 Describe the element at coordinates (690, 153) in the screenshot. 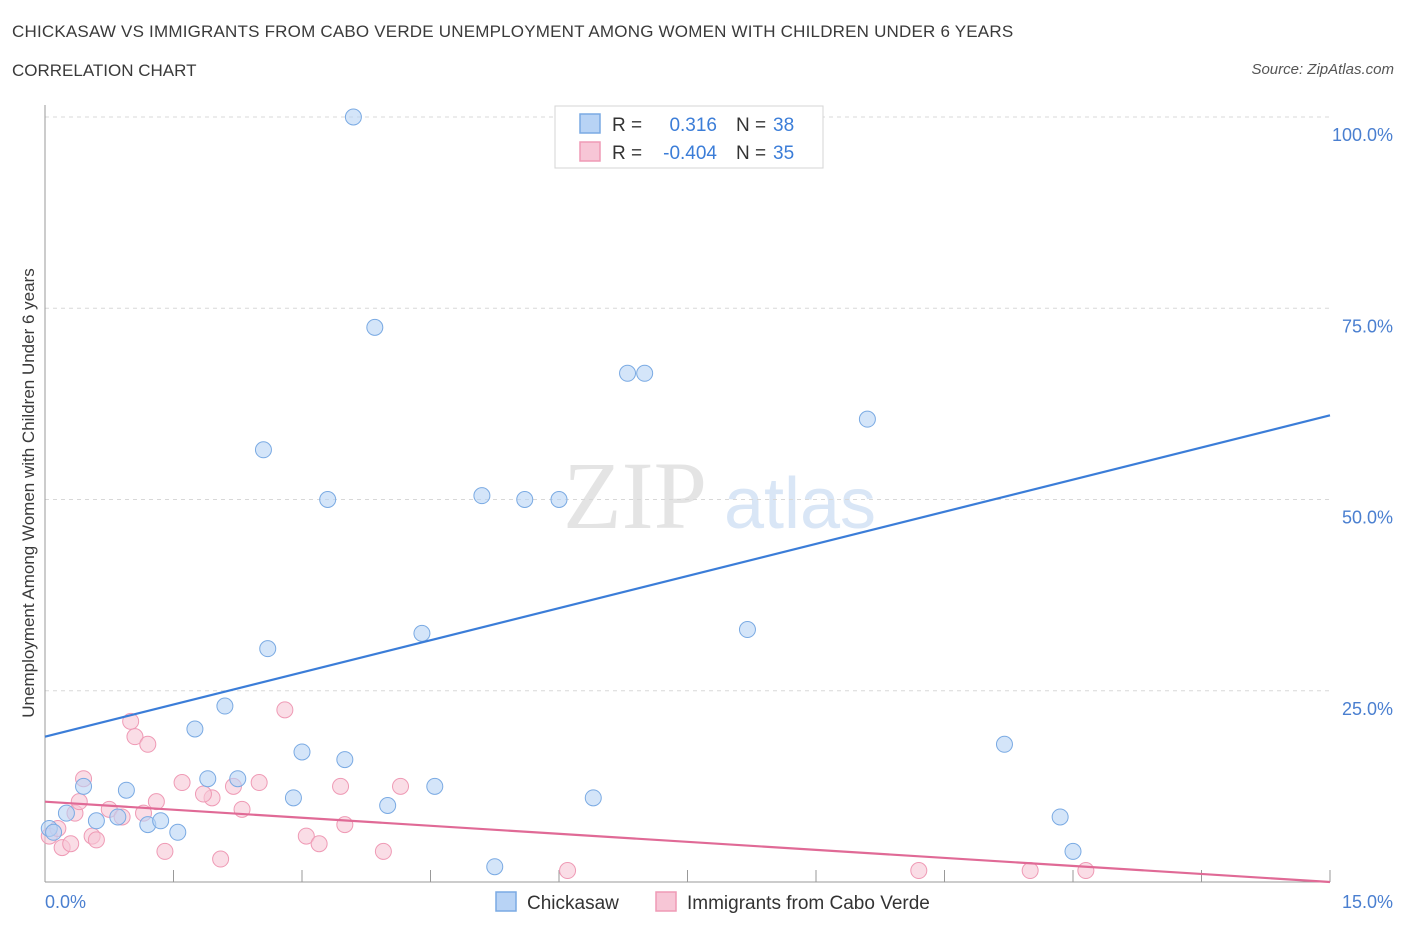

I see `stats-r-value-1: -0.404` at that location.